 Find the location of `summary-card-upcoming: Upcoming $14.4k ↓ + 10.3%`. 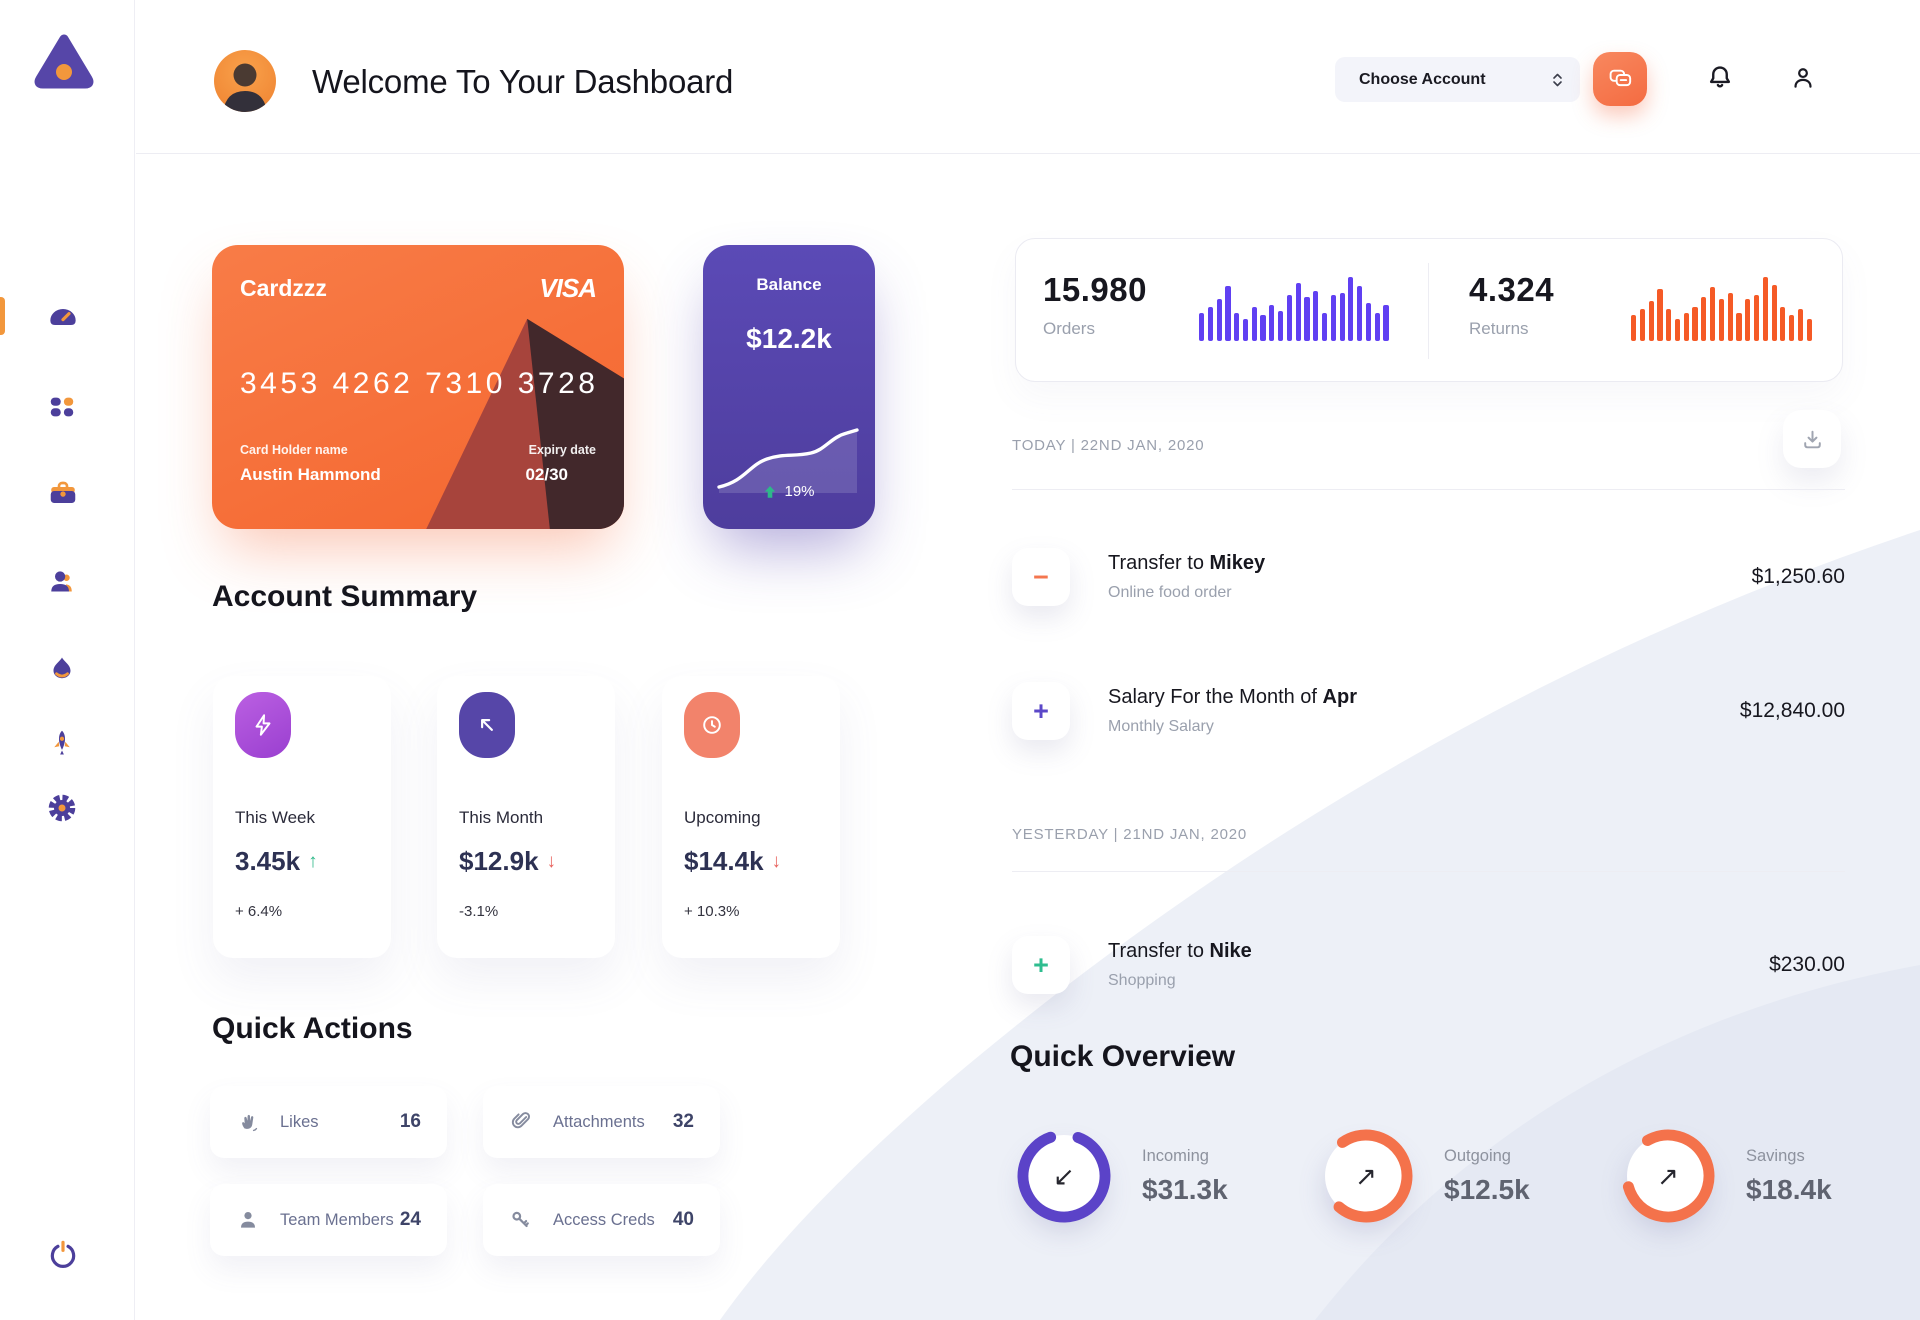

summary-card-upcoming: Upcoming $14.4k ↓ + 10.3% is located at coordinates (751, 817).